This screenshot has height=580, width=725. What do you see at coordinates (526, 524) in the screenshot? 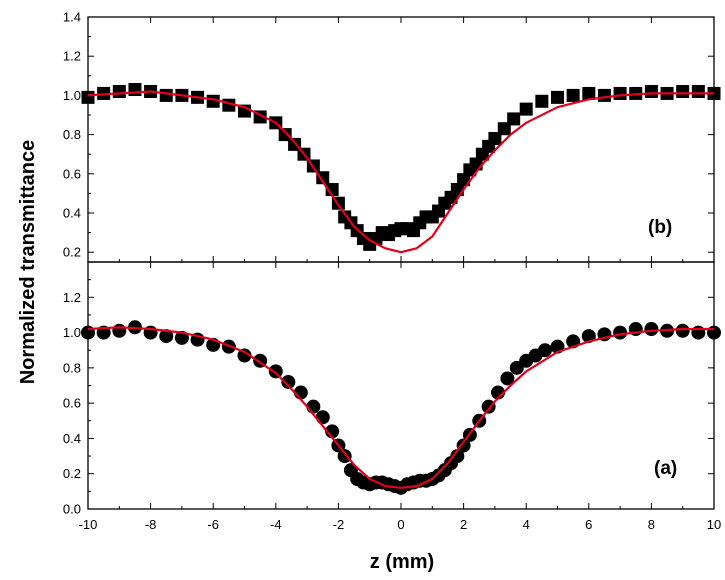
I see `x-tick-label: 4` at bounding box center [526, 524].